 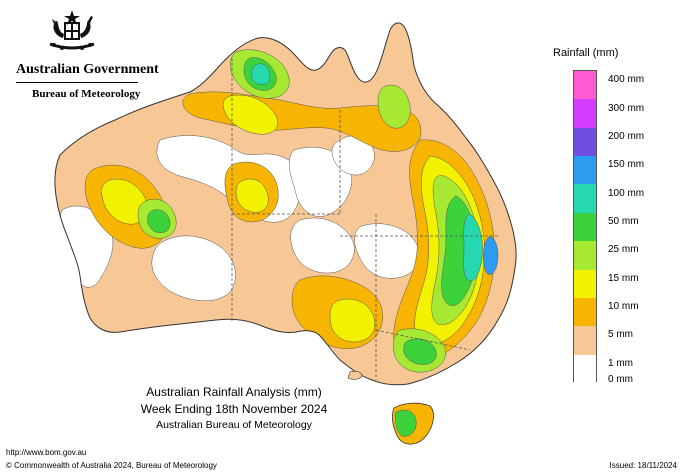 What do you see at coordinates (626, 193) in the screenshot?
I see `legend-label: 100 mm` at bounding box center [626, 193].